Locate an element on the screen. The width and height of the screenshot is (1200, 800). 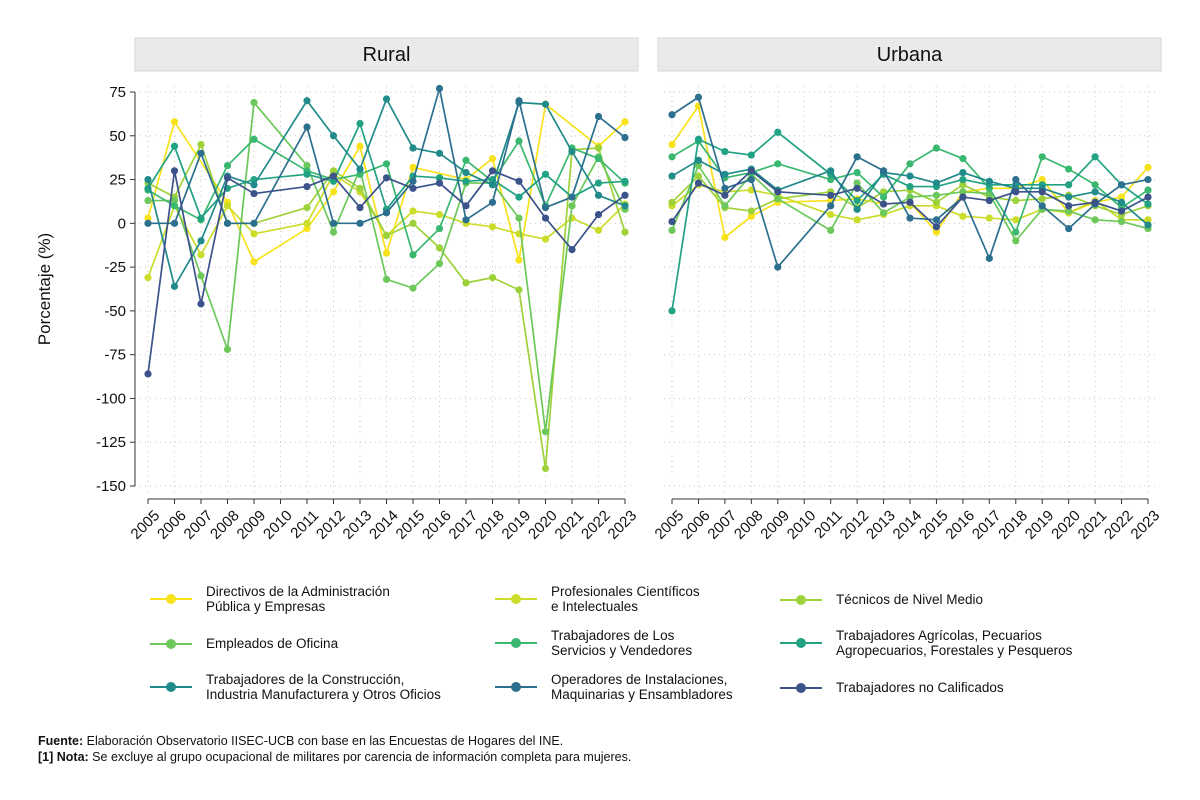
x-tick-label: 2005 is located at coordinates (146, 525).